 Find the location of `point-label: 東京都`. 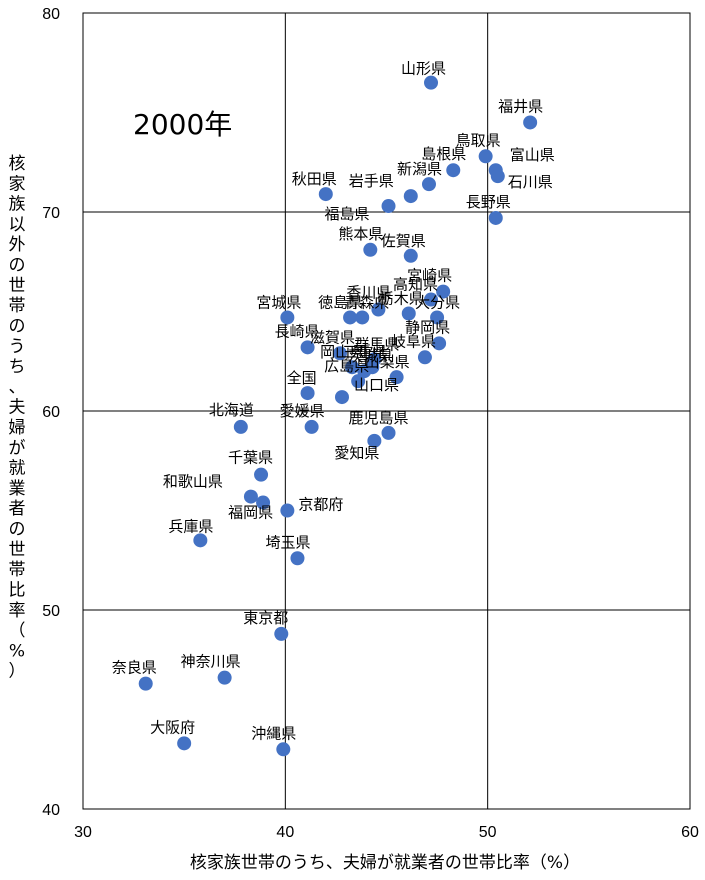

point-label: 東京都 is located at coordinates (265, 618).